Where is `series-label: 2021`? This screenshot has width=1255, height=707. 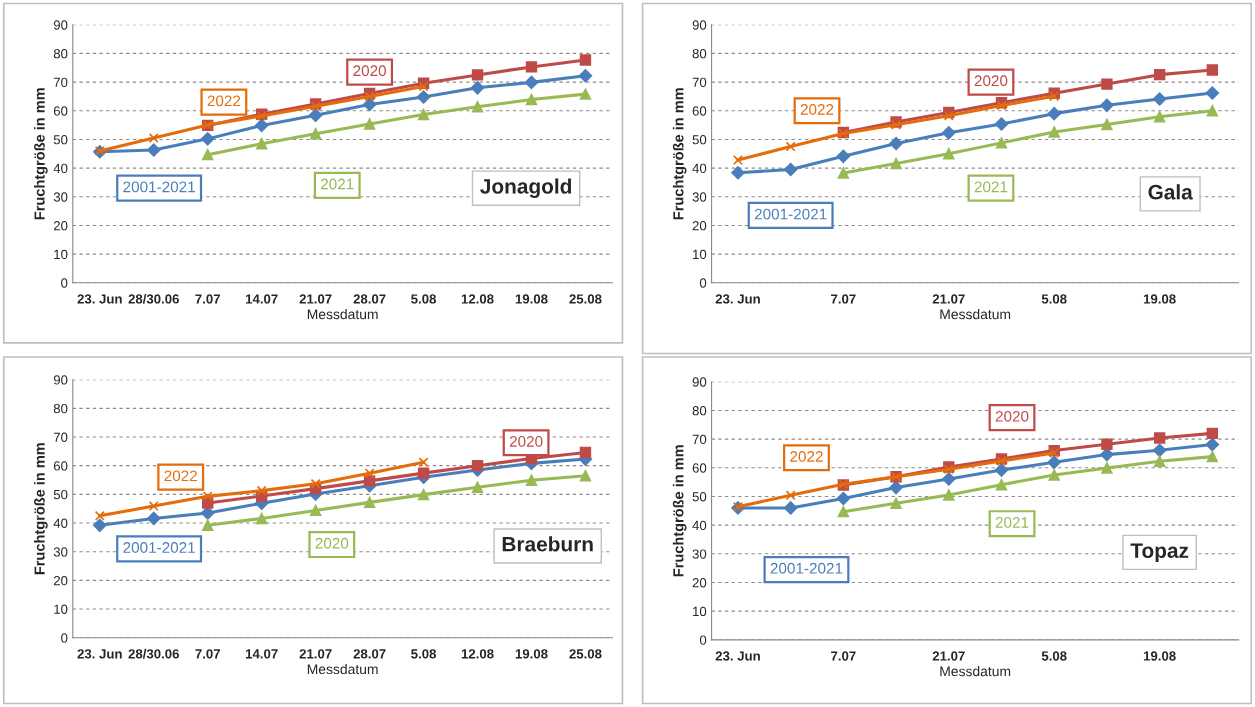
series-label: 2021 is located at coordinates (1012, 522).